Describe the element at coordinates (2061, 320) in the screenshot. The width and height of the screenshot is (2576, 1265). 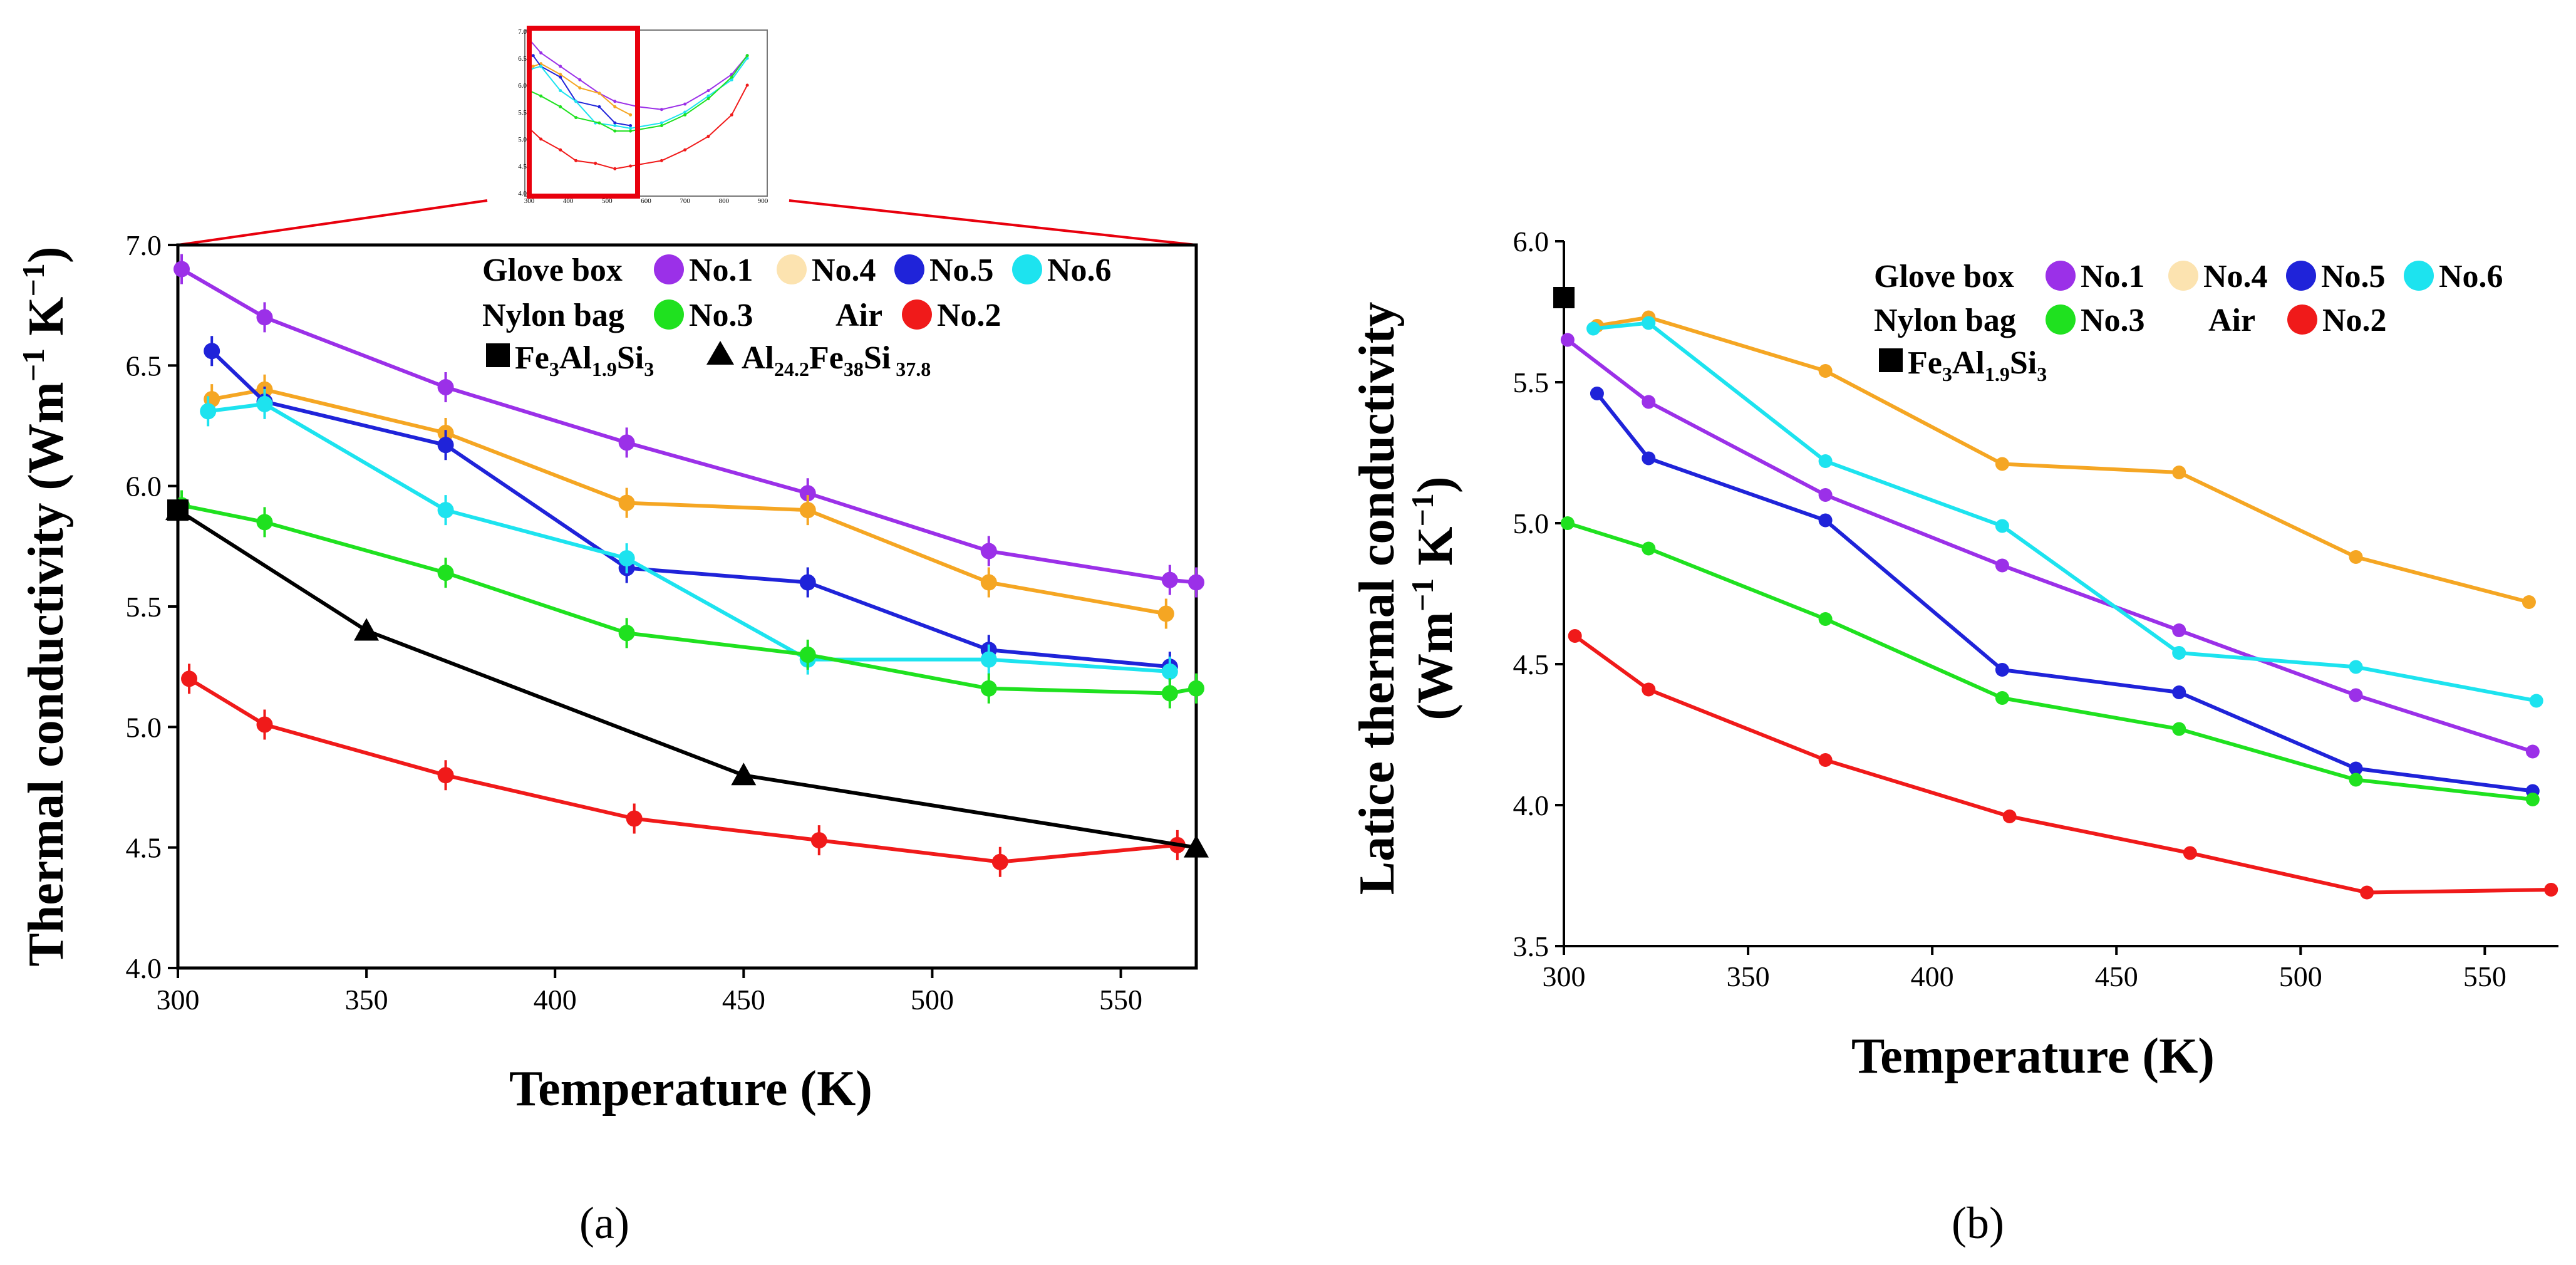
I see `legend-b-marker-no3` at that location.